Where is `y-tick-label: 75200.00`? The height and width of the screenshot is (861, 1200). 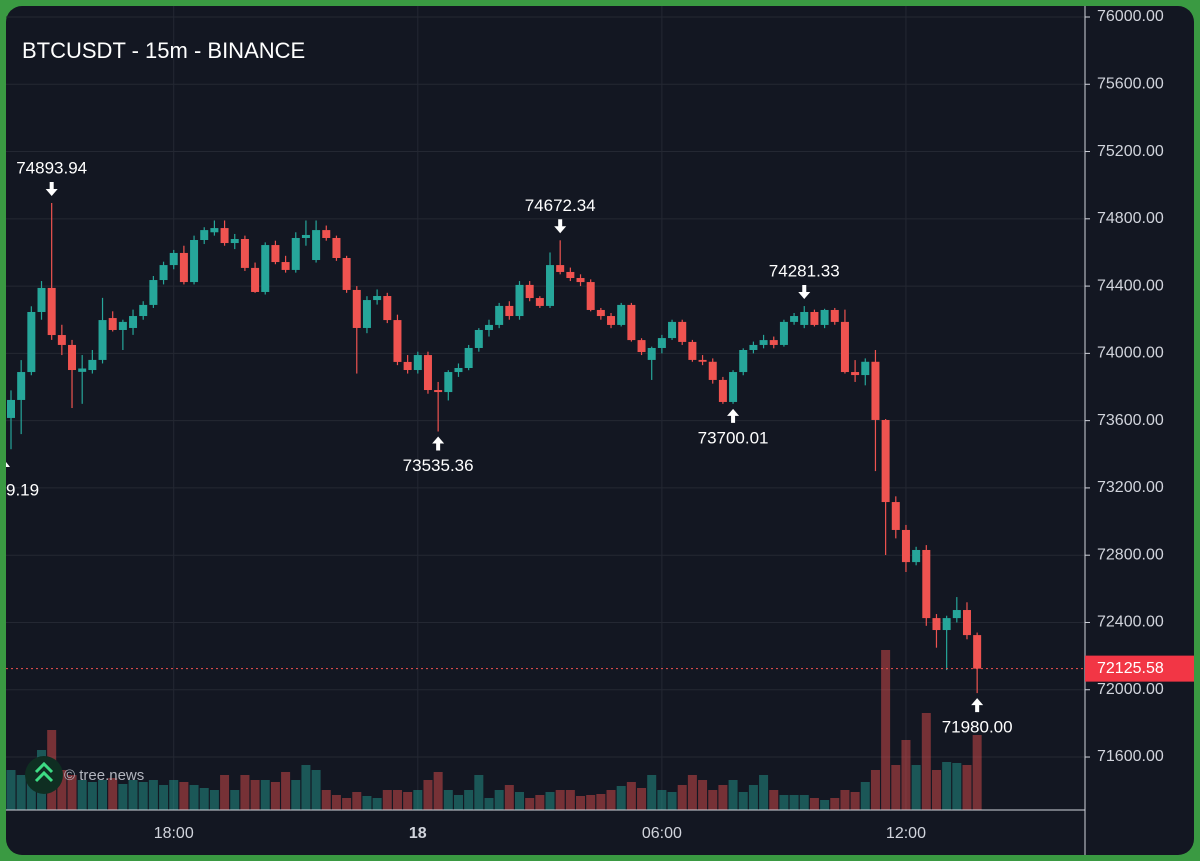 y-tick-label: 75200.00 is located at coordinates (1130, 151).